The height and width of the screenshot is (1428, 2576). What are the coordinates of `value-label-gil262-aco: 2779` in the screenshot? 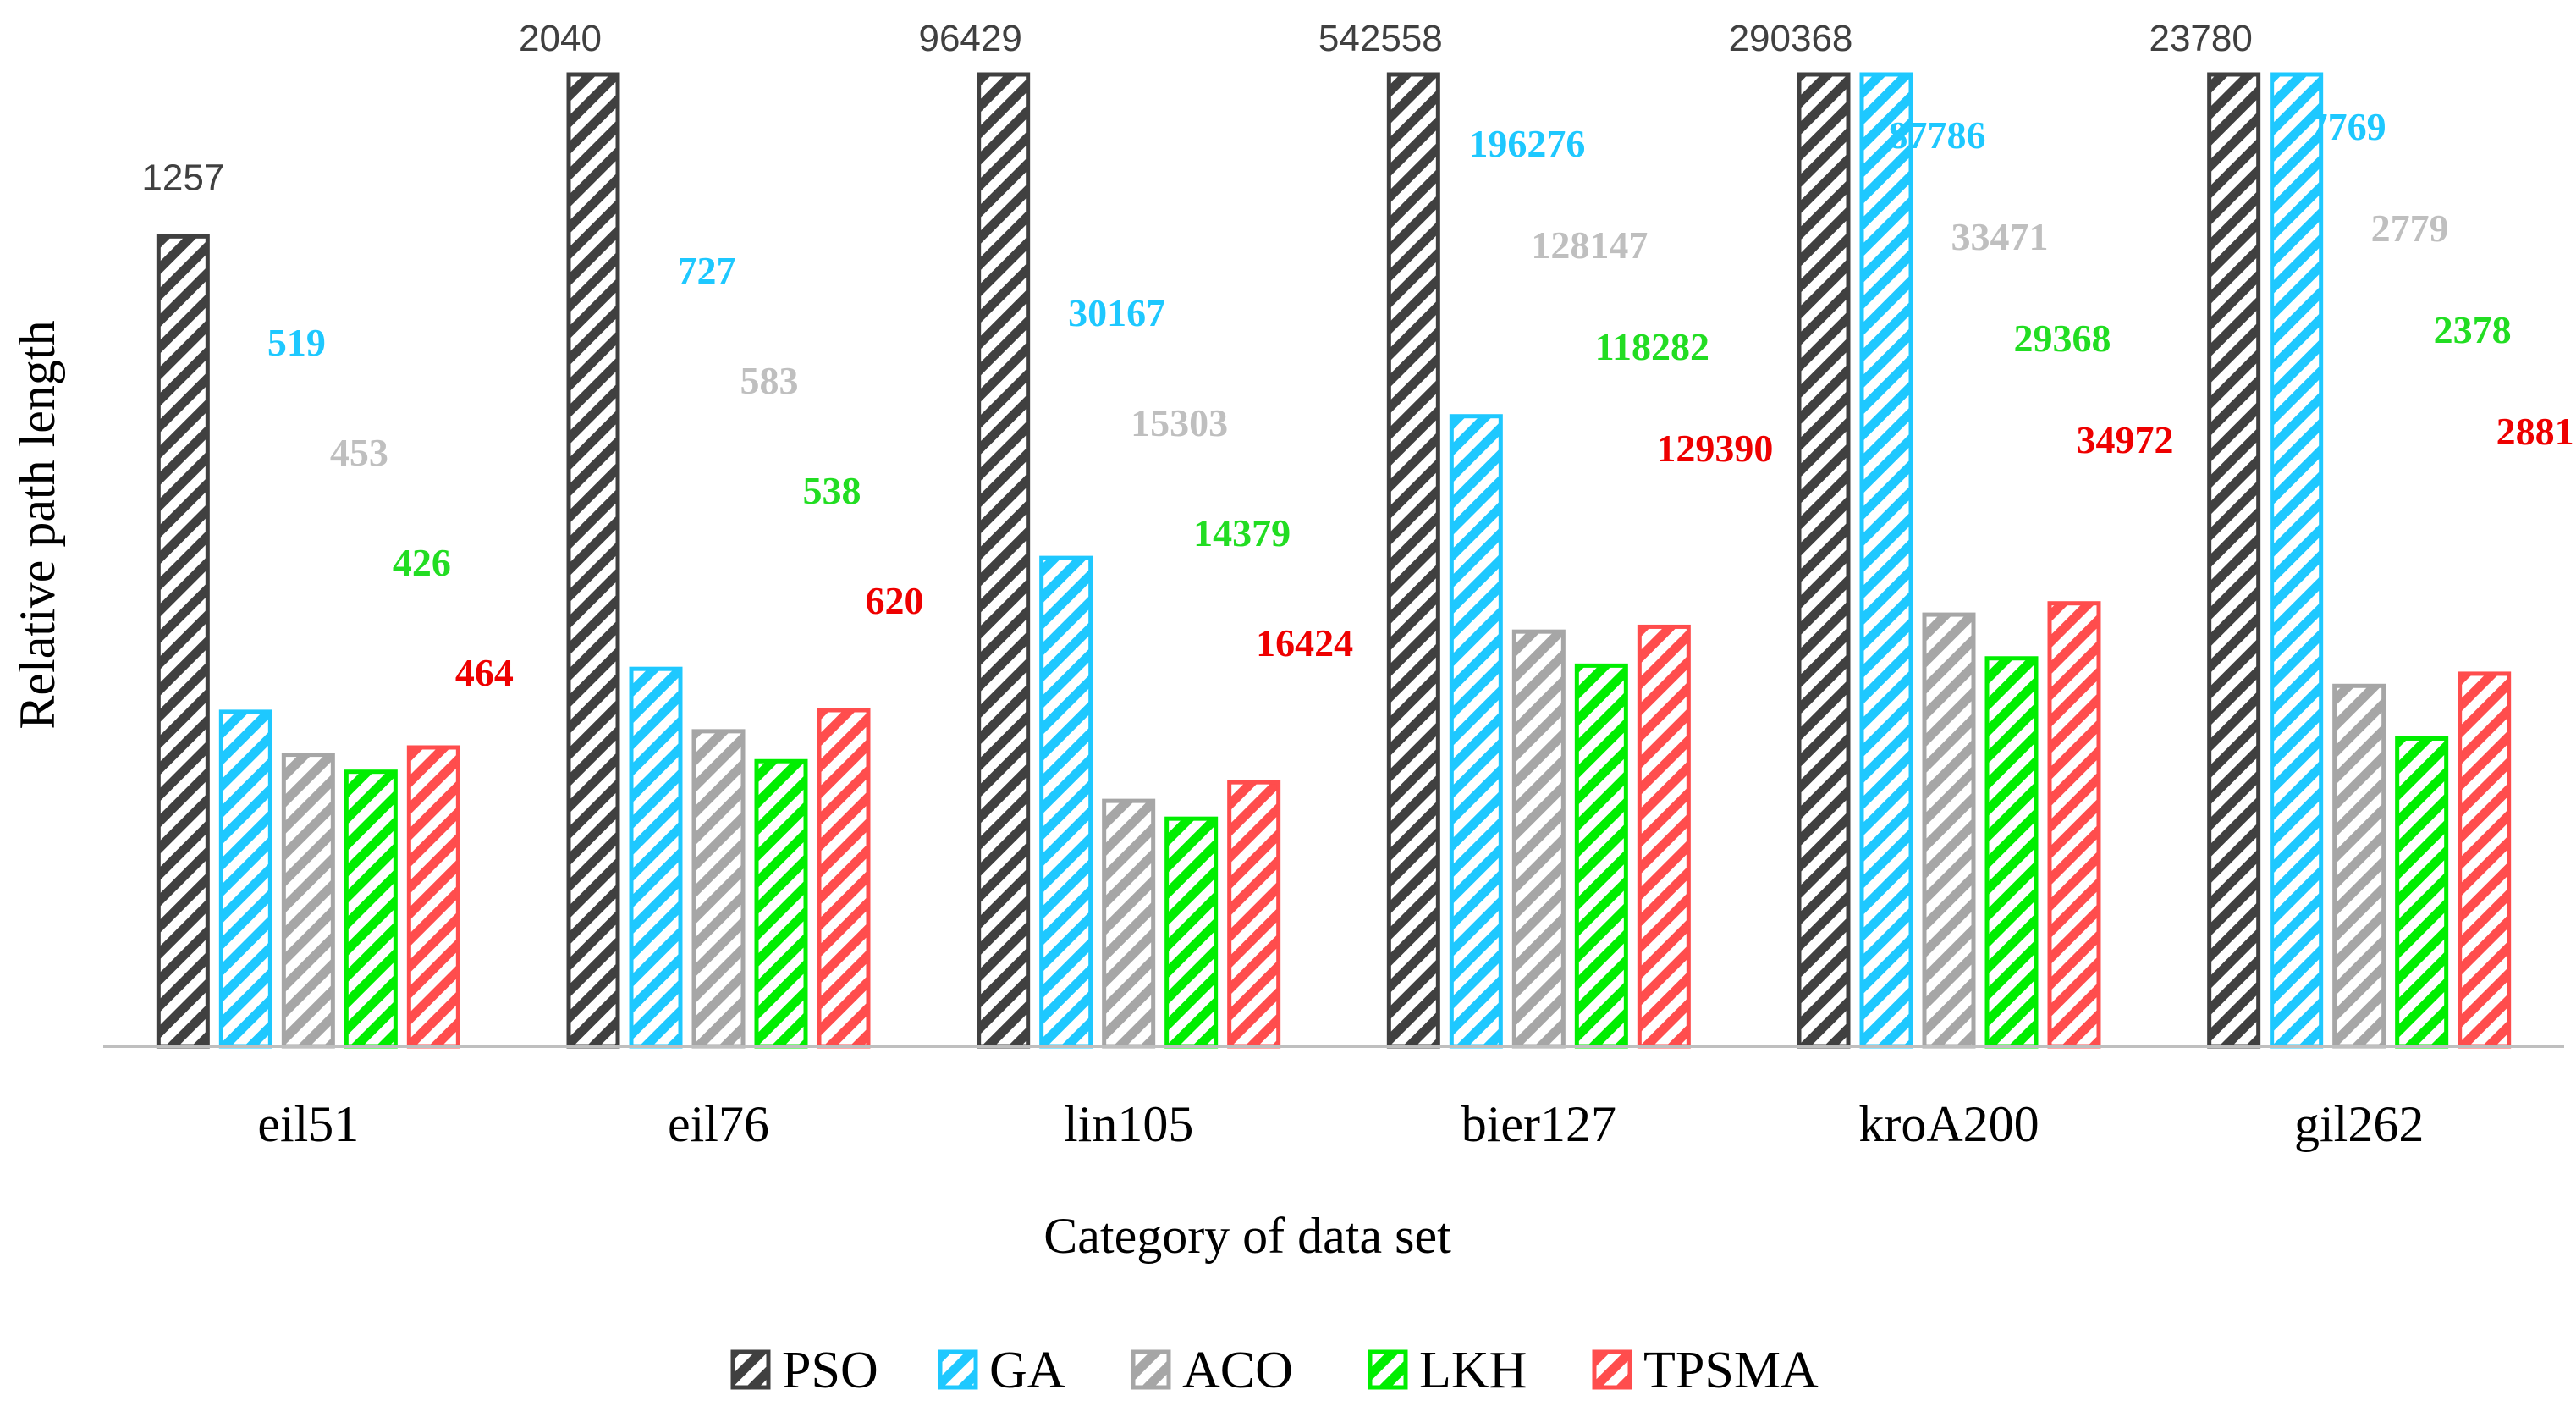 It's located at (2410, 228).